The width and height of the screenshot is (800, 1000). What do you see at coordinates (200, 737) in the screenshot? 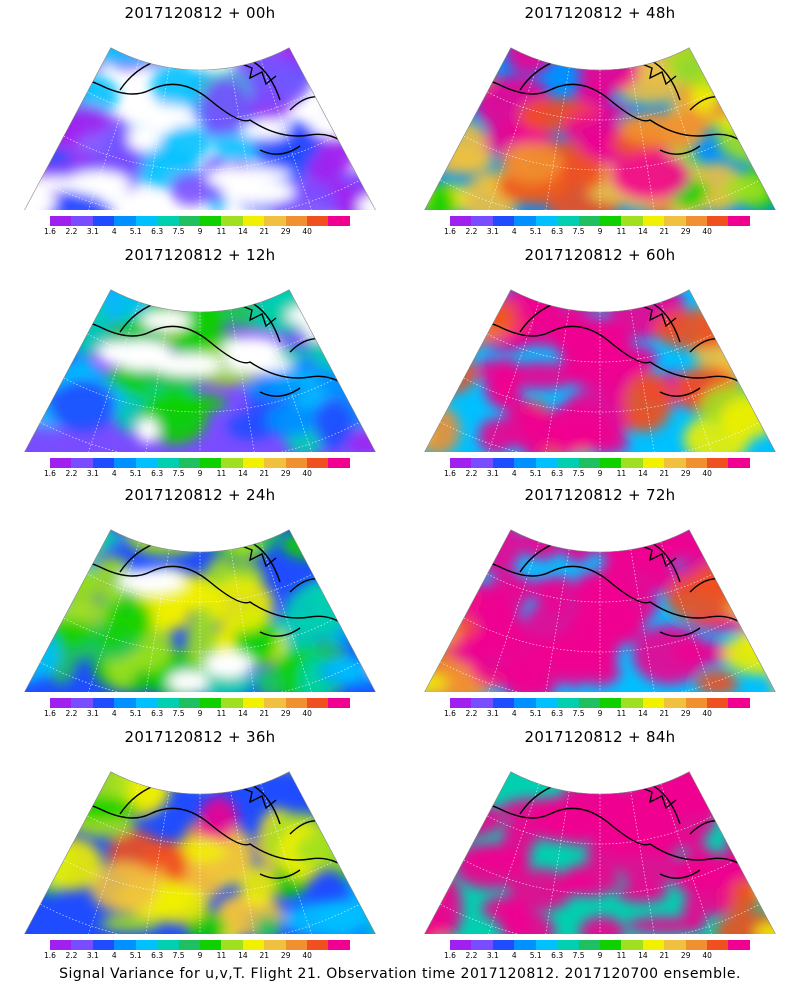
I see `panel-title: 2017120812 + 36h` at bounding box center [200, 737].